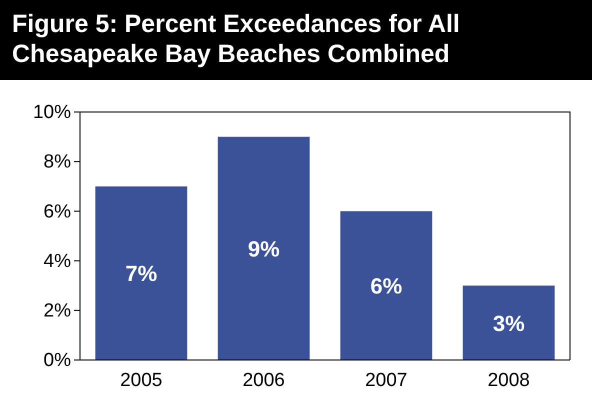 The image size is (592, 408). Describe the element at coordinates (58, 261) in the screenshot. I see `y-tick-label: 4%` at that location.